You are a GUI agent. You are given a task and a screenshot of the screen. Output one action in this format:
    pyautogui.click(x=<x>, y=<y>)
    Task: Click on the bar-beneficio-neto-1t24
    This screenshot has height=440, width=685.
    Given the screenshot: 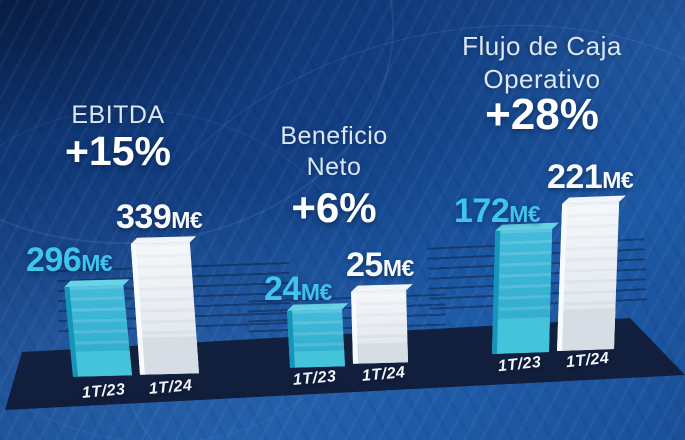 What is the action you would take?
    pyautogui.click(x=379, y=327)
    